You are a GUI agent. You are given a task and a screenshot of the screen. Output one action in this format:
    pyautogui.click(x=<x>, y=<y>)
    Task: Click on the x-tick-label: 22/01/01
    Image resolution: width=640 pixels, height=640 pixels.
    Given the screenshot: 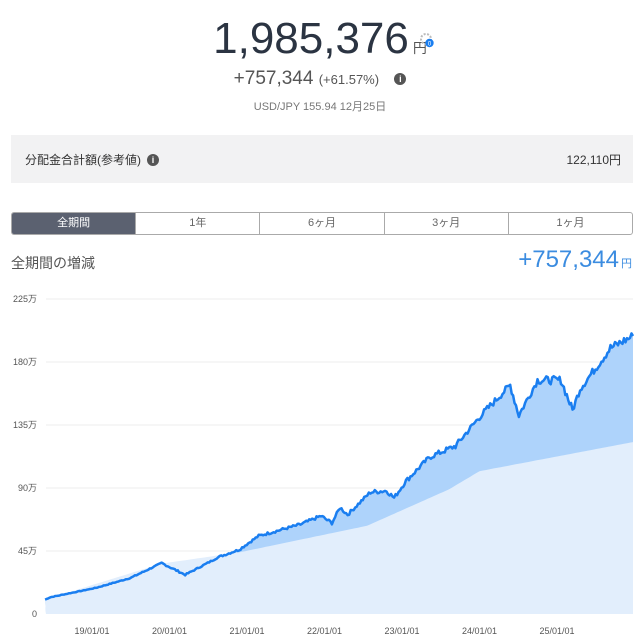 What is the action you would take?
    pyautogui.click(x=324, y=631)
    